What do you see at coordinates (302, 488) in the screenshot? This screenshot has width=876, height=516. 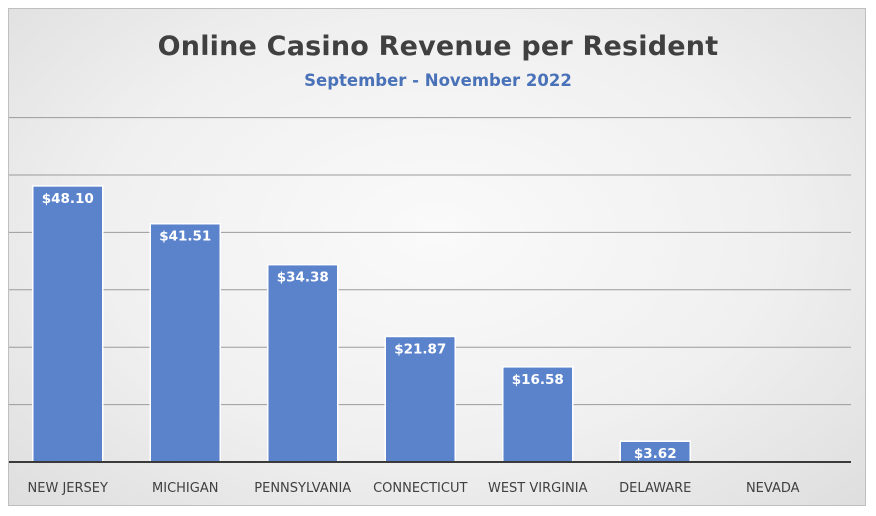 I see `x-tick-label: PENNSYLVANIA` at bounding box center [302, 488].